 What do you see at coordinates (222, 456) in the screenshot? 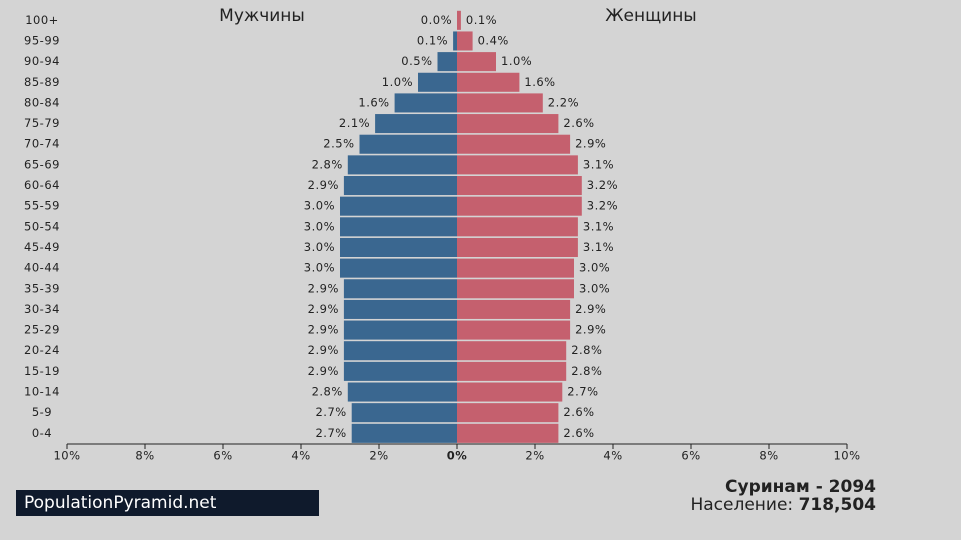
I see `x-tick-label: 6%` at bounding box center [222, 456].